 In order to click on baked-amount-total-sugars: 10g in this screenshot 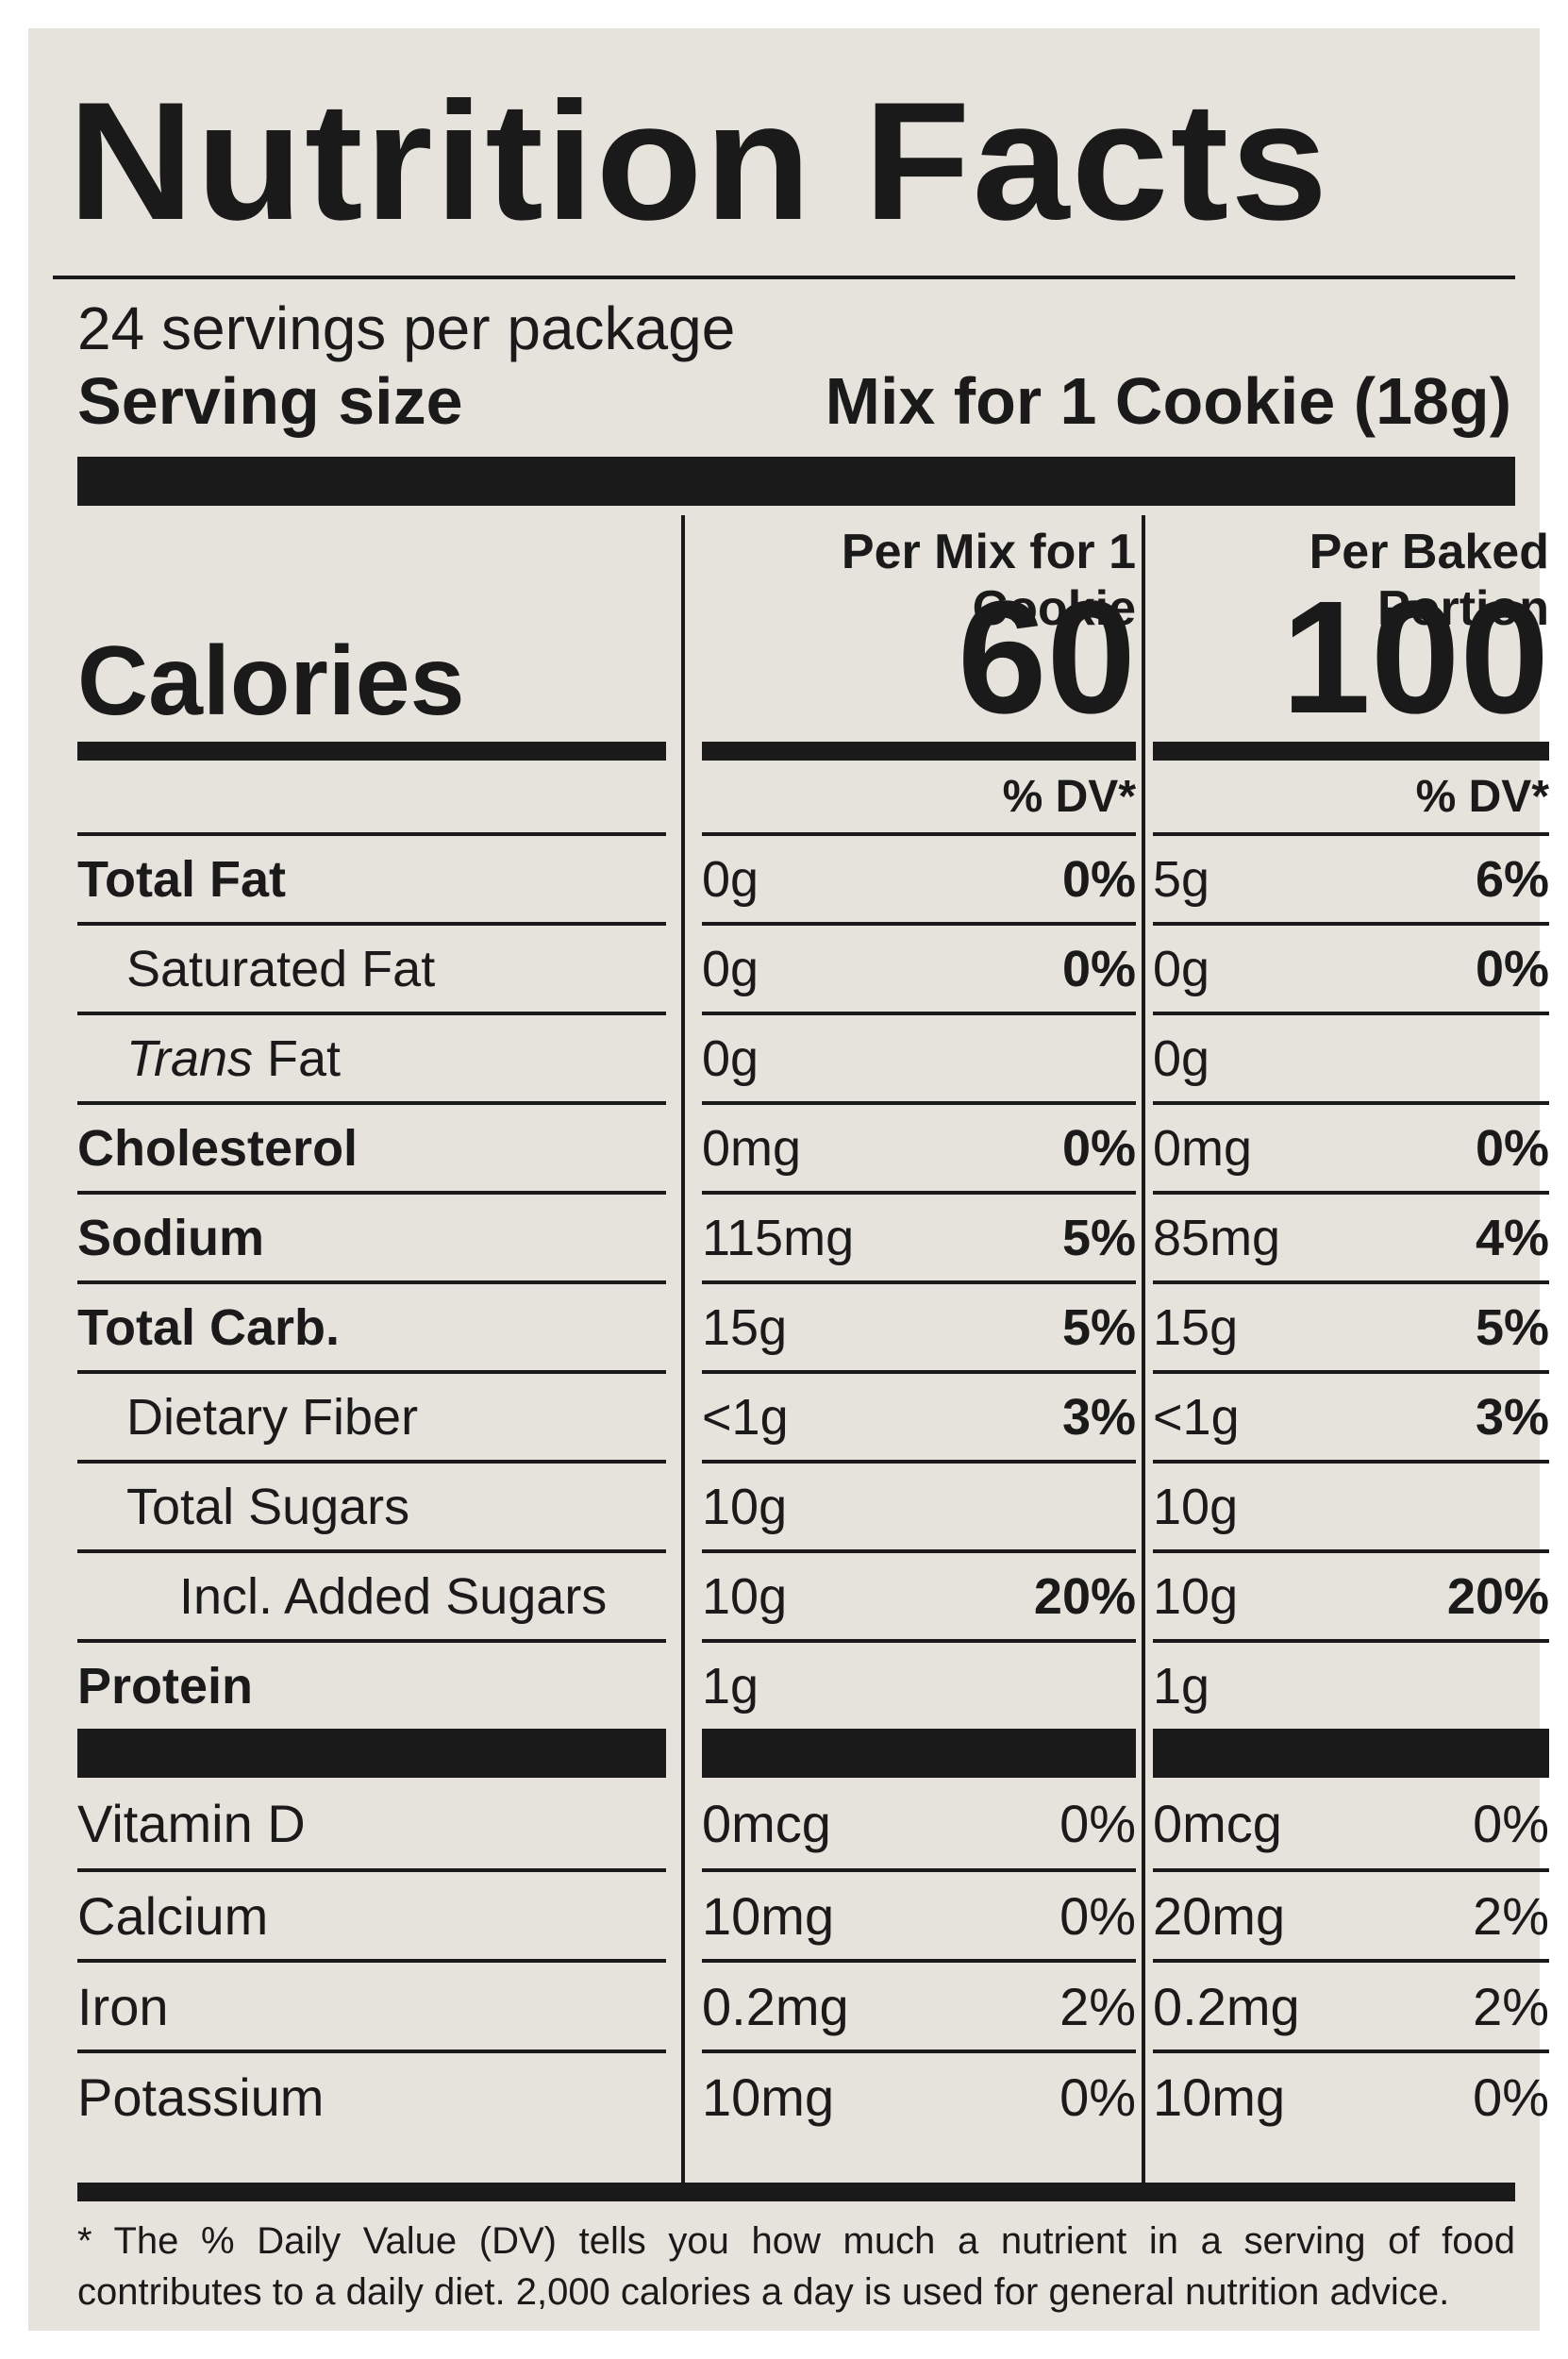, I will do `click(1196, 1506)`.